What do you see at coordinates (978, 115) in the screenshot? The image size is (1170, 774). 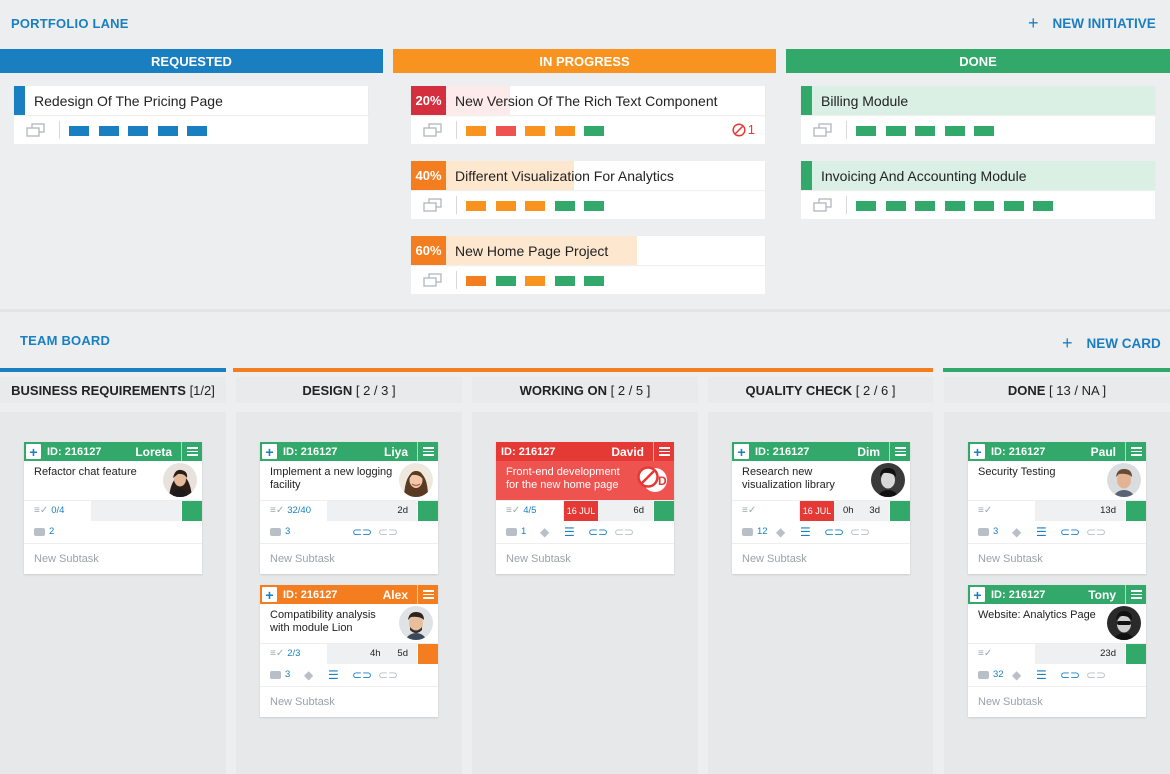 I see `initiative-card-billing: Billing Module` at bounding box center [978, 115].